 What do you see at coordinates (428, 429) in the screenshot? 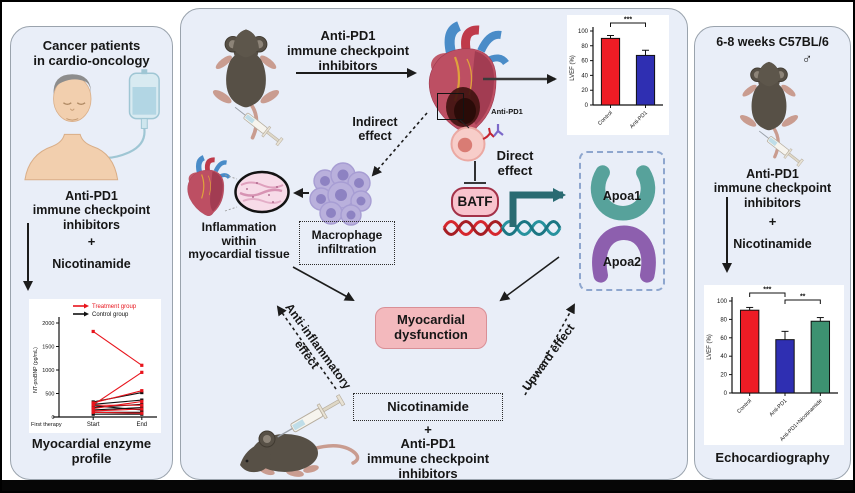
I see `middle-plus-label: +` at bounding box center [428, 429].